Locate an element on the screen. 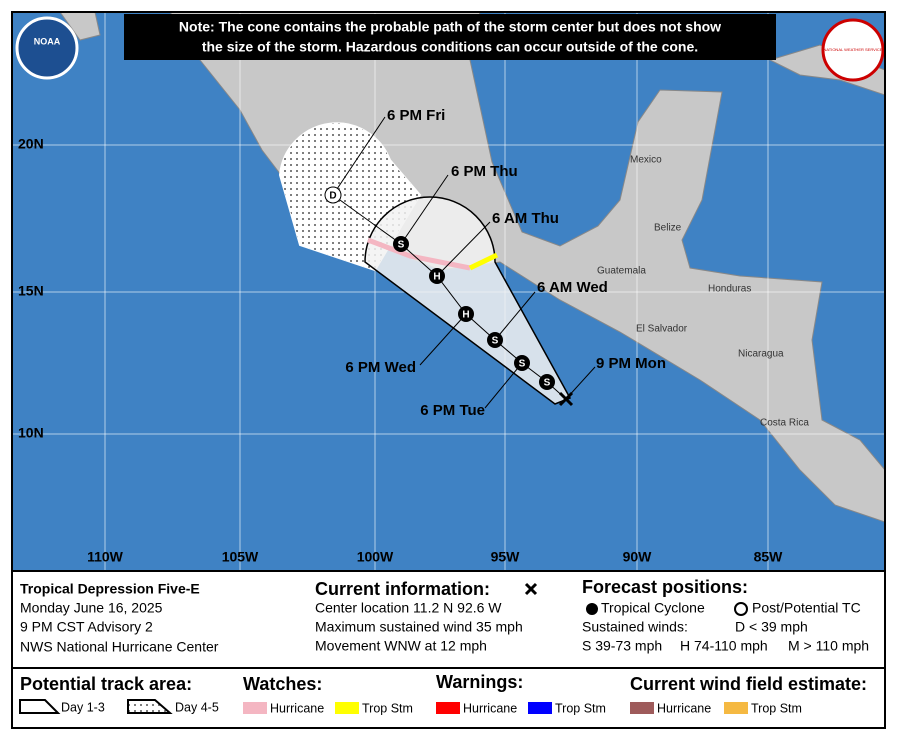  place: Mexico is located at coordinates (646, 160).